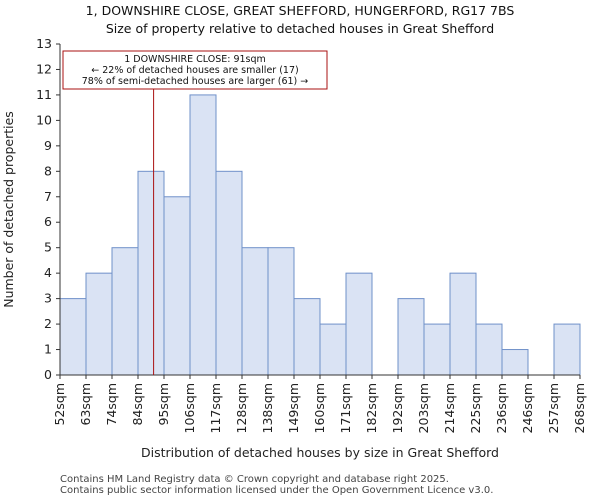 This screenshot has width=600, height=500. Describe the element at coordinates (44, 68) in the screenshot. I see `y-tick-label: 12` at that location.